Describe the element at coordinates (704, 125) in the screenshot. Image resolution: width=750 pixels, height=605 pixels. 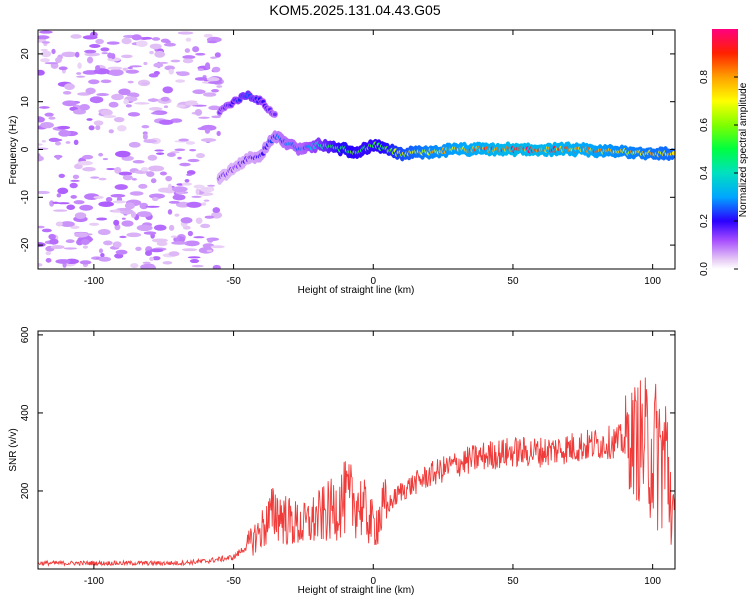
I see `colorbar-tick-label: 0.6` at that location.